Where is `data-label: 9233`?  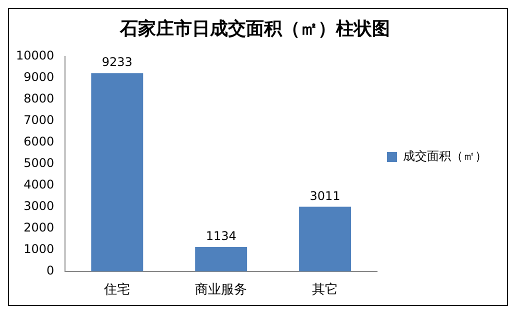
data-label: 9233 is located at coordinates (117, 62).